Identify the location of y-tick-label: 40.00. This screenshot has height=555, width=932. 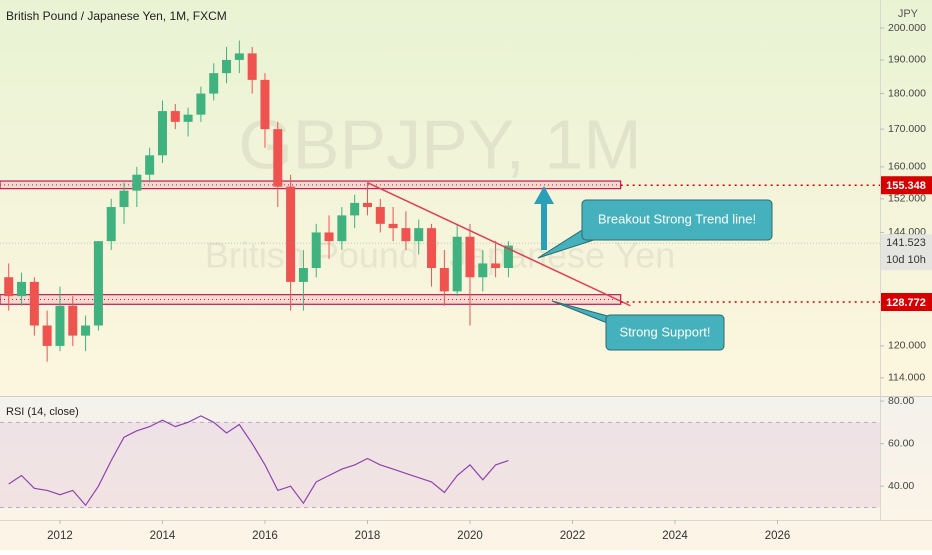
(901, 486).